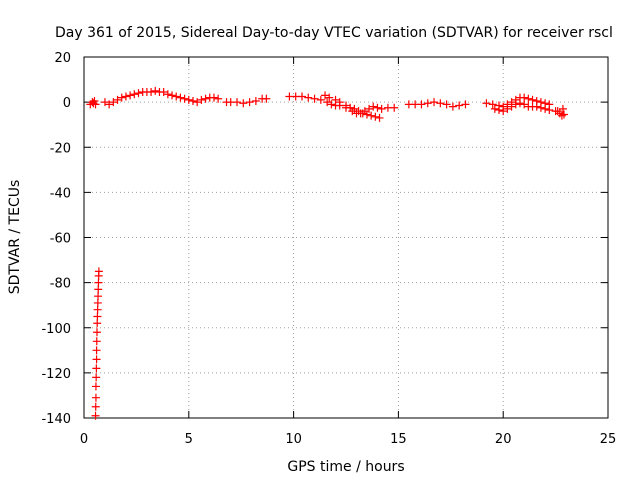 This screenshot has height=480, width=640. I want to click on y-tick-label: -140, so click(56, 419).